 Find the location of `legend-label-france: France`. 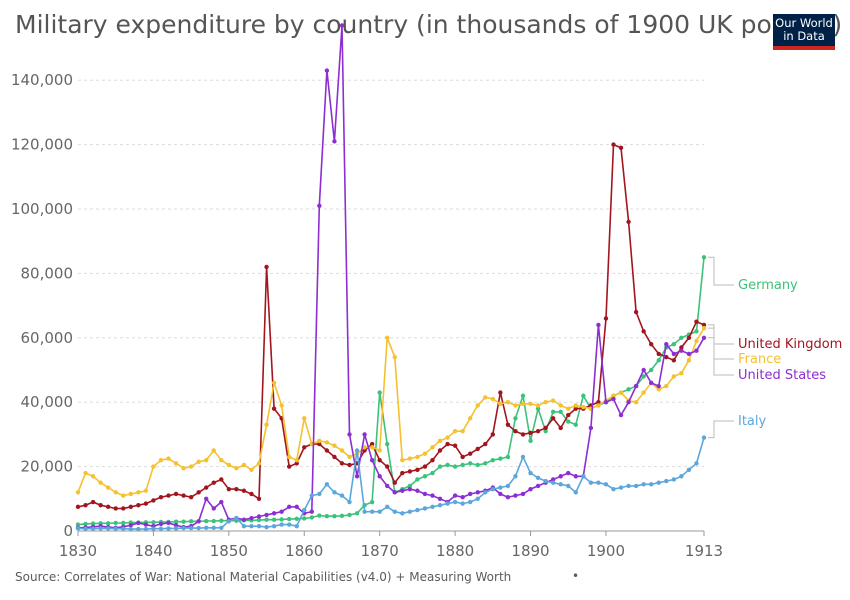

legend-label-france: France is located at coordinates (759, 359).